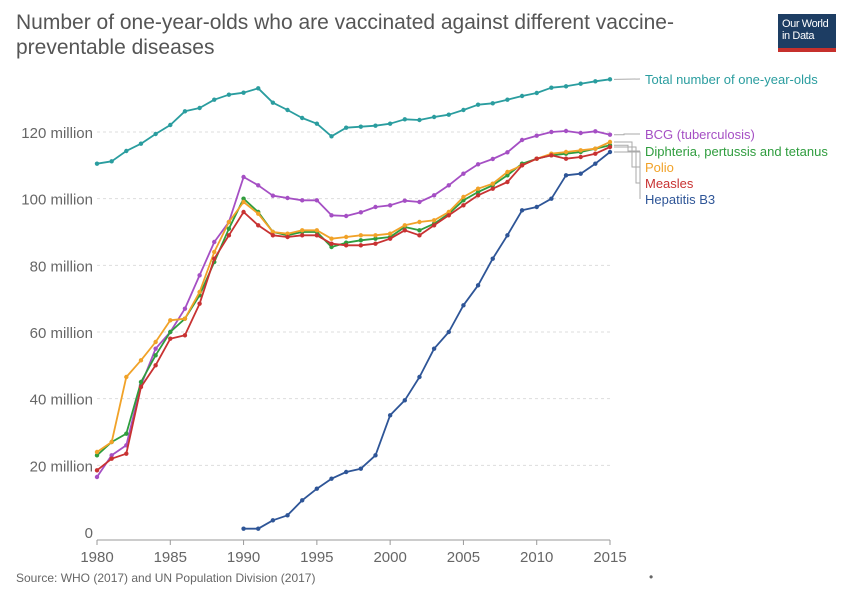  Describe the element at coordinates (316, 557) in the screenshot. I see `x-tick-label: 1995` at that location.